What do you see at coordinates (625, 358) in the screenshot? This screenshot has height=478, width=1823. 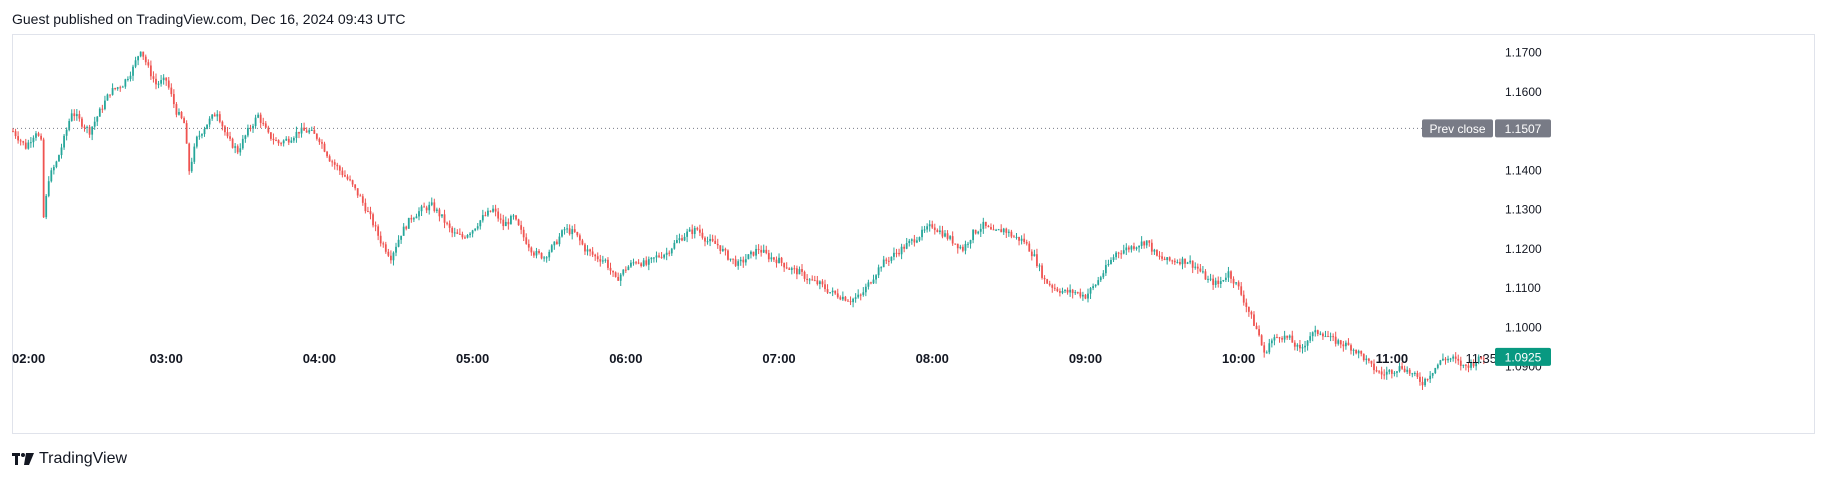 I see `x-tick-label: 06:00` at bounding box center [625, 358].